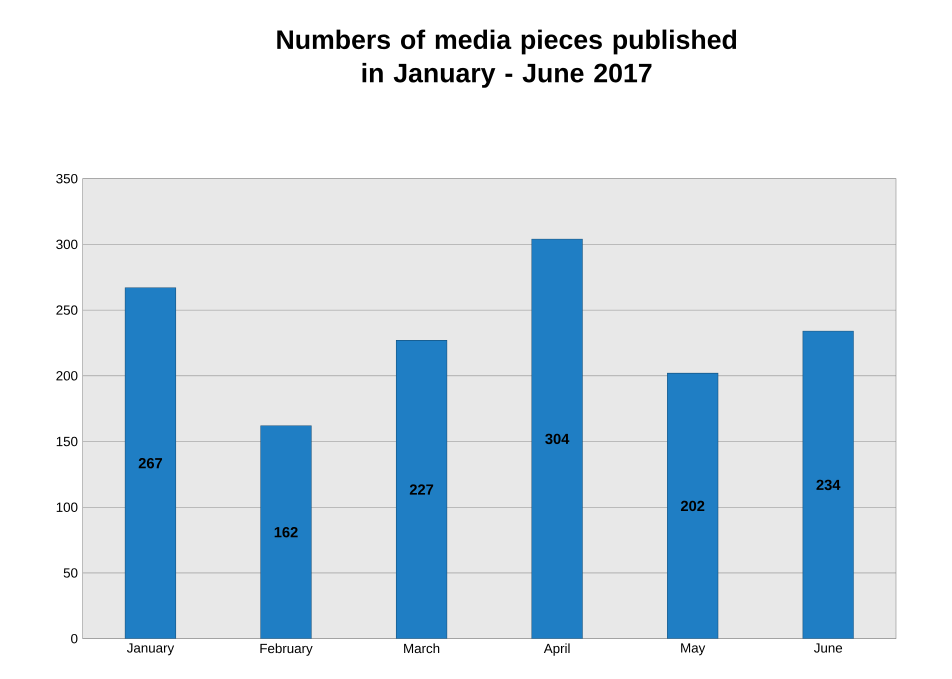 This screenshot has width=952, height=679. I want to click on data-label: 202, so click(692, 506).